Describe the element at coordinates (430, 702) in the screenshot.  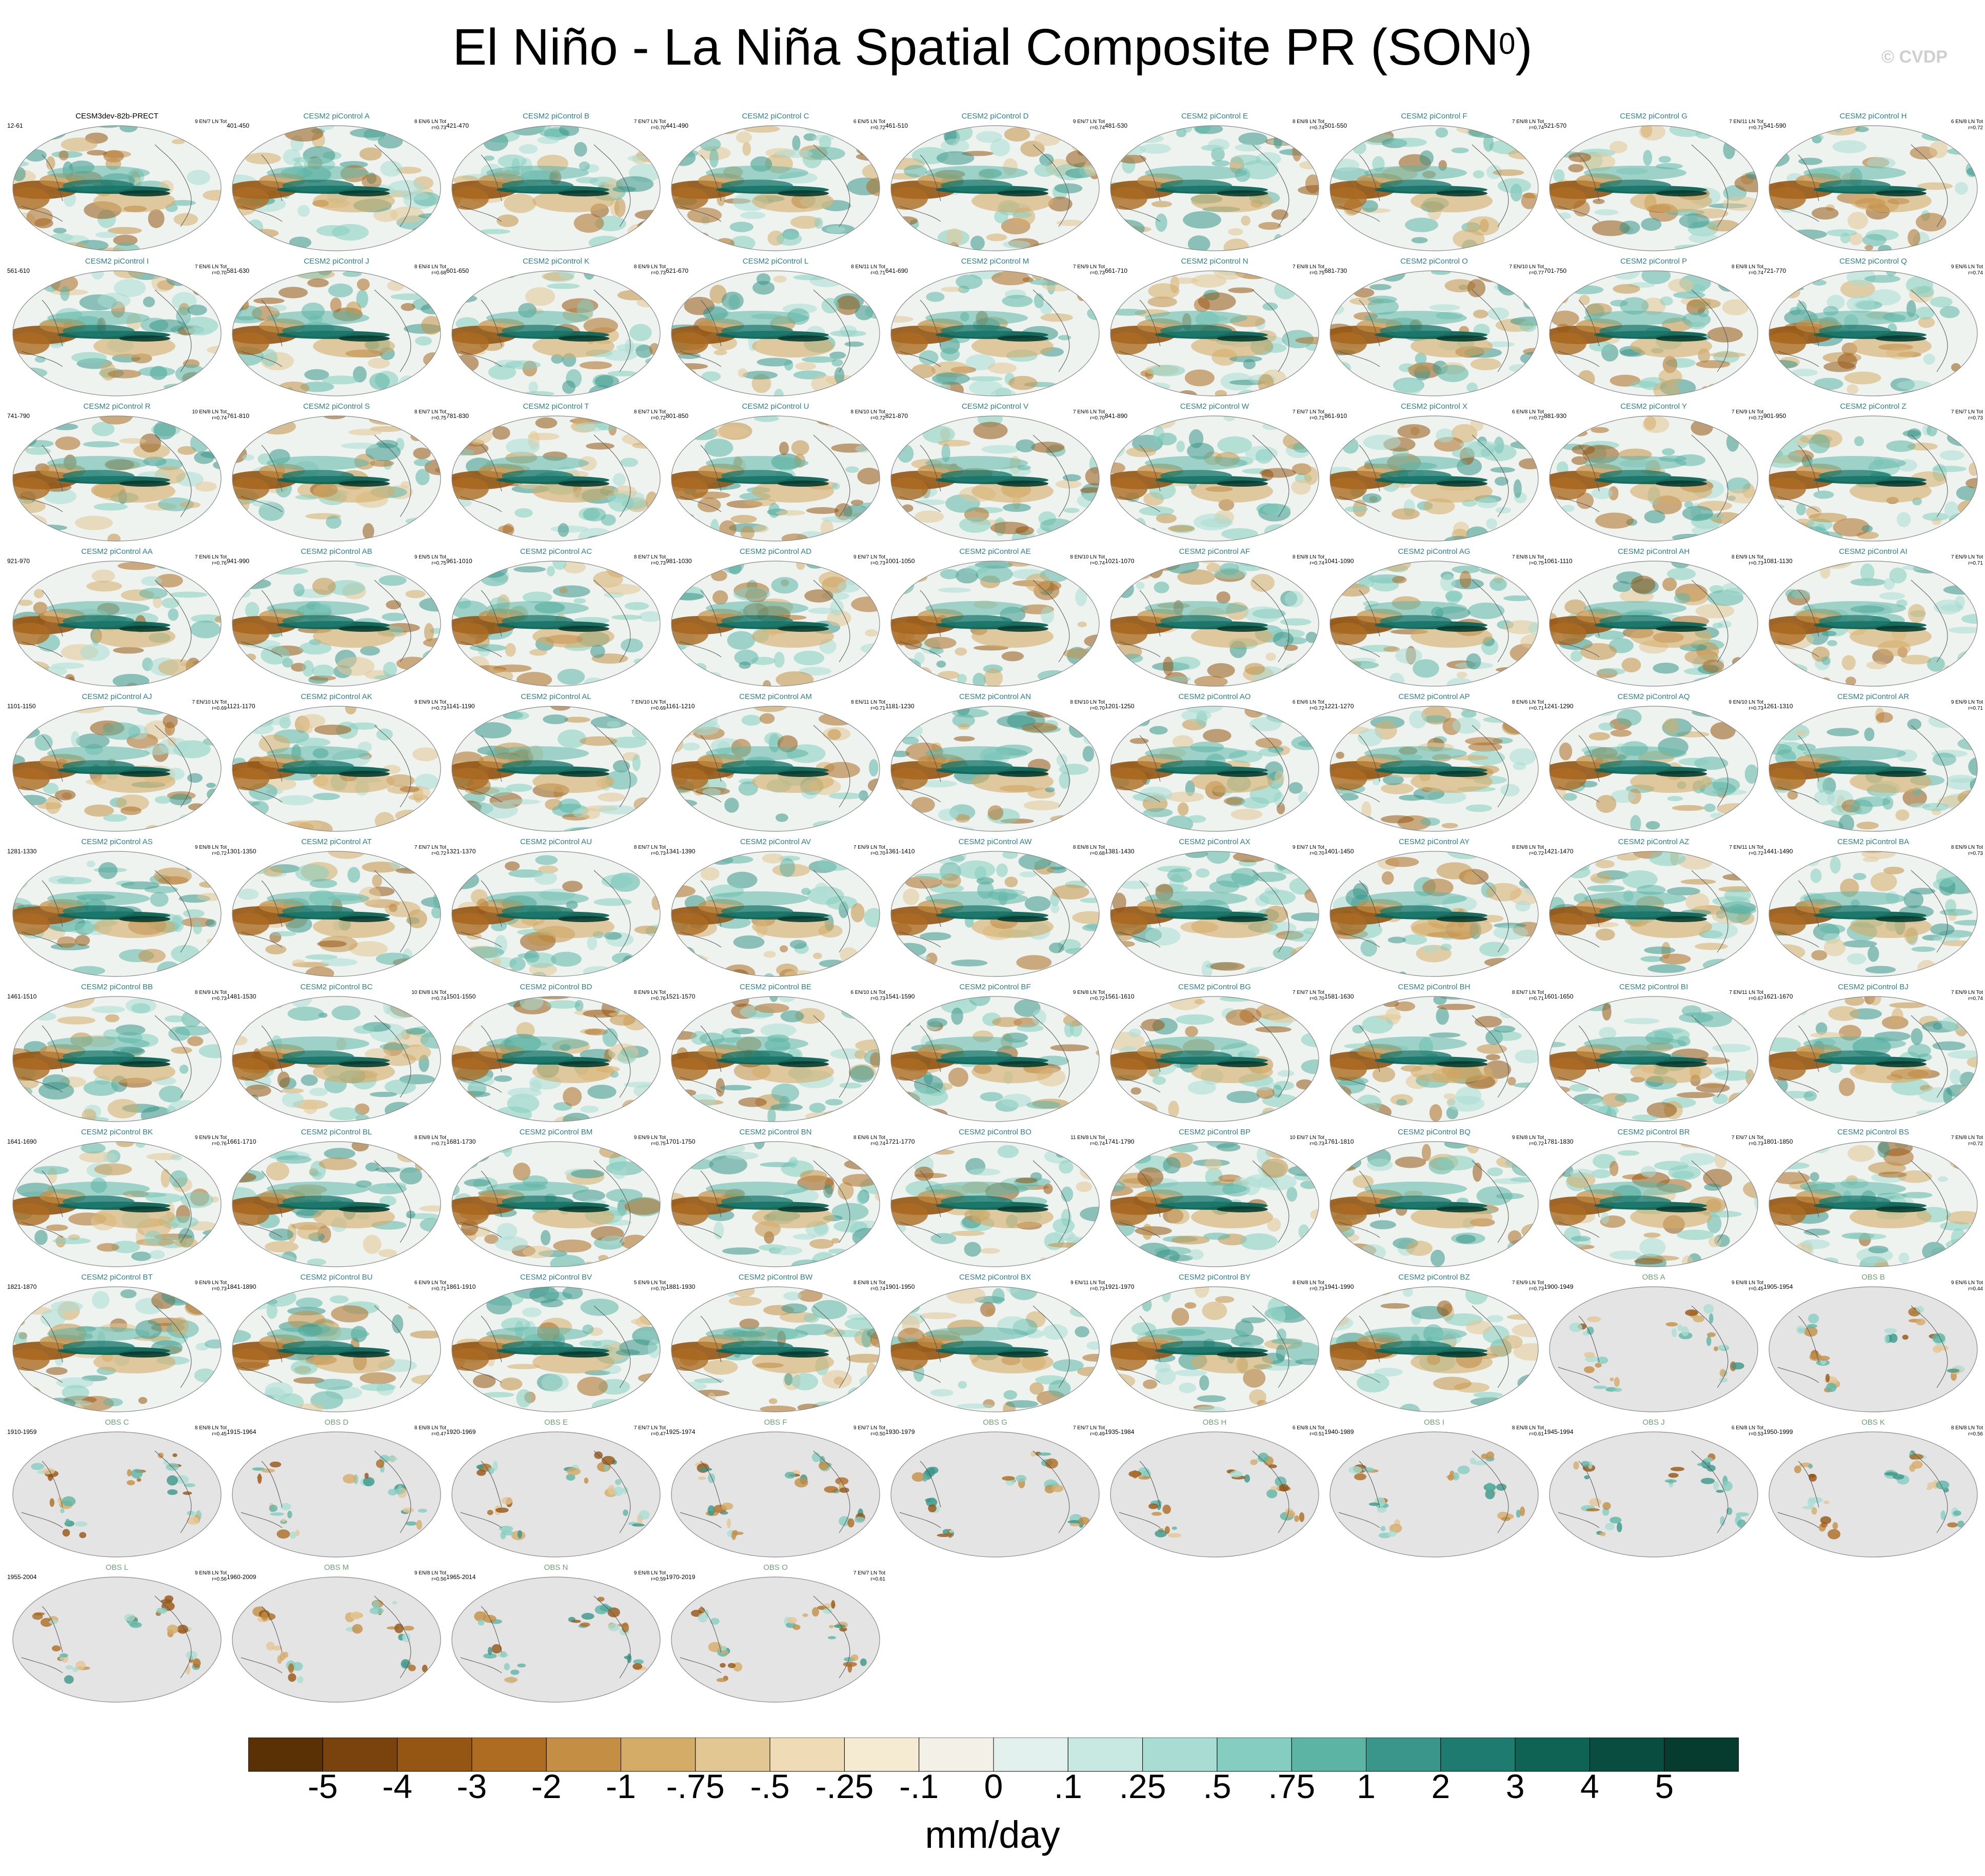
I see `event-count: 9 EN/9 LN Tot` at that location.